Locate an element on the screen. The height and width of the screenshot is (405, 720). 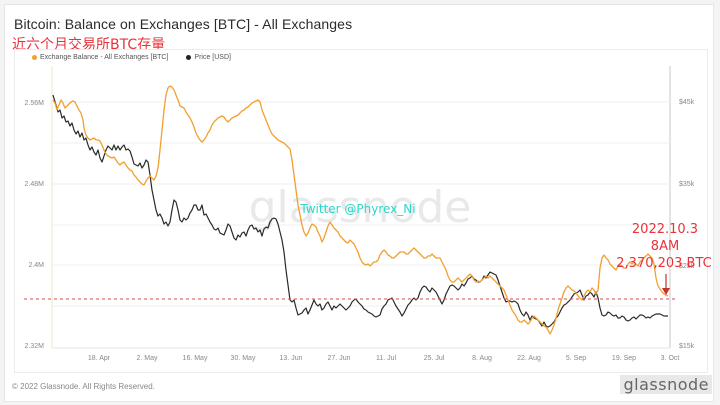
legend-item-price: Price [USD] is located at coordinates (208, 57).